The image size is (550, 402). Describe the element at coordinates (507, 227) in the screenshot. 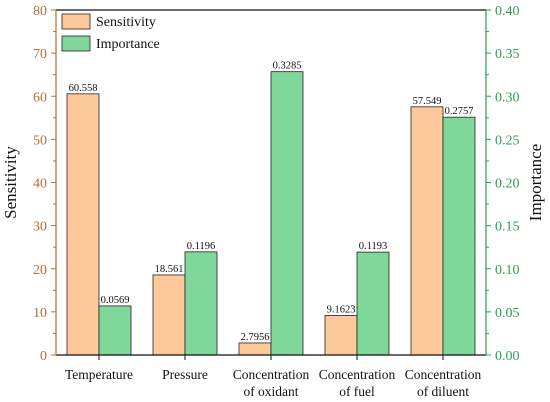

I see `right-tick-label-3: 0.15` at that location.